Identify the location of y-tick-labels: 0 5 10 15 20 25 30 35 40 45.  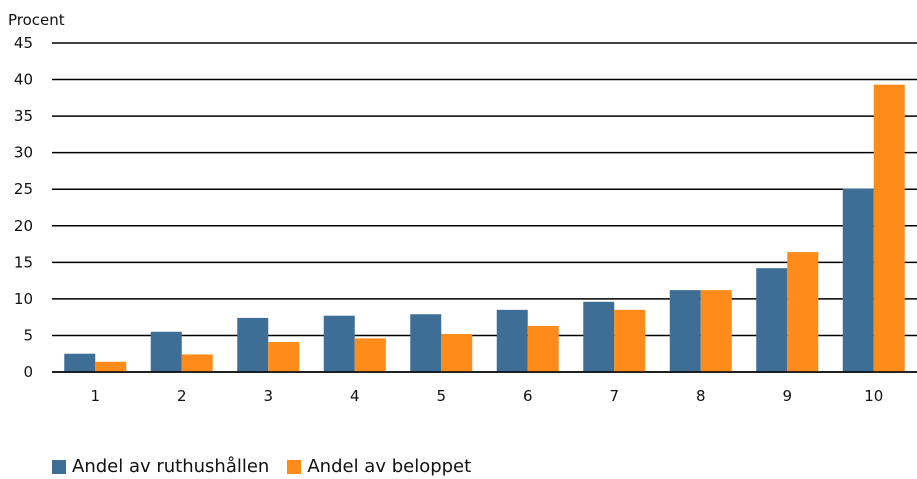
(23, 207).